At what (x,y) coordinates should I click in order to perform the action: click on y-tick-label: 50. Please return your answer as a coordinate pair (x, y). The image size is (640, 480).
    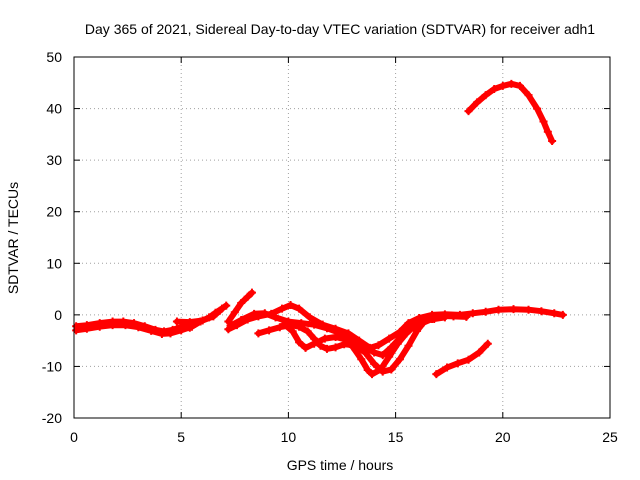
    Looking at the image, I should click on (54, 57).